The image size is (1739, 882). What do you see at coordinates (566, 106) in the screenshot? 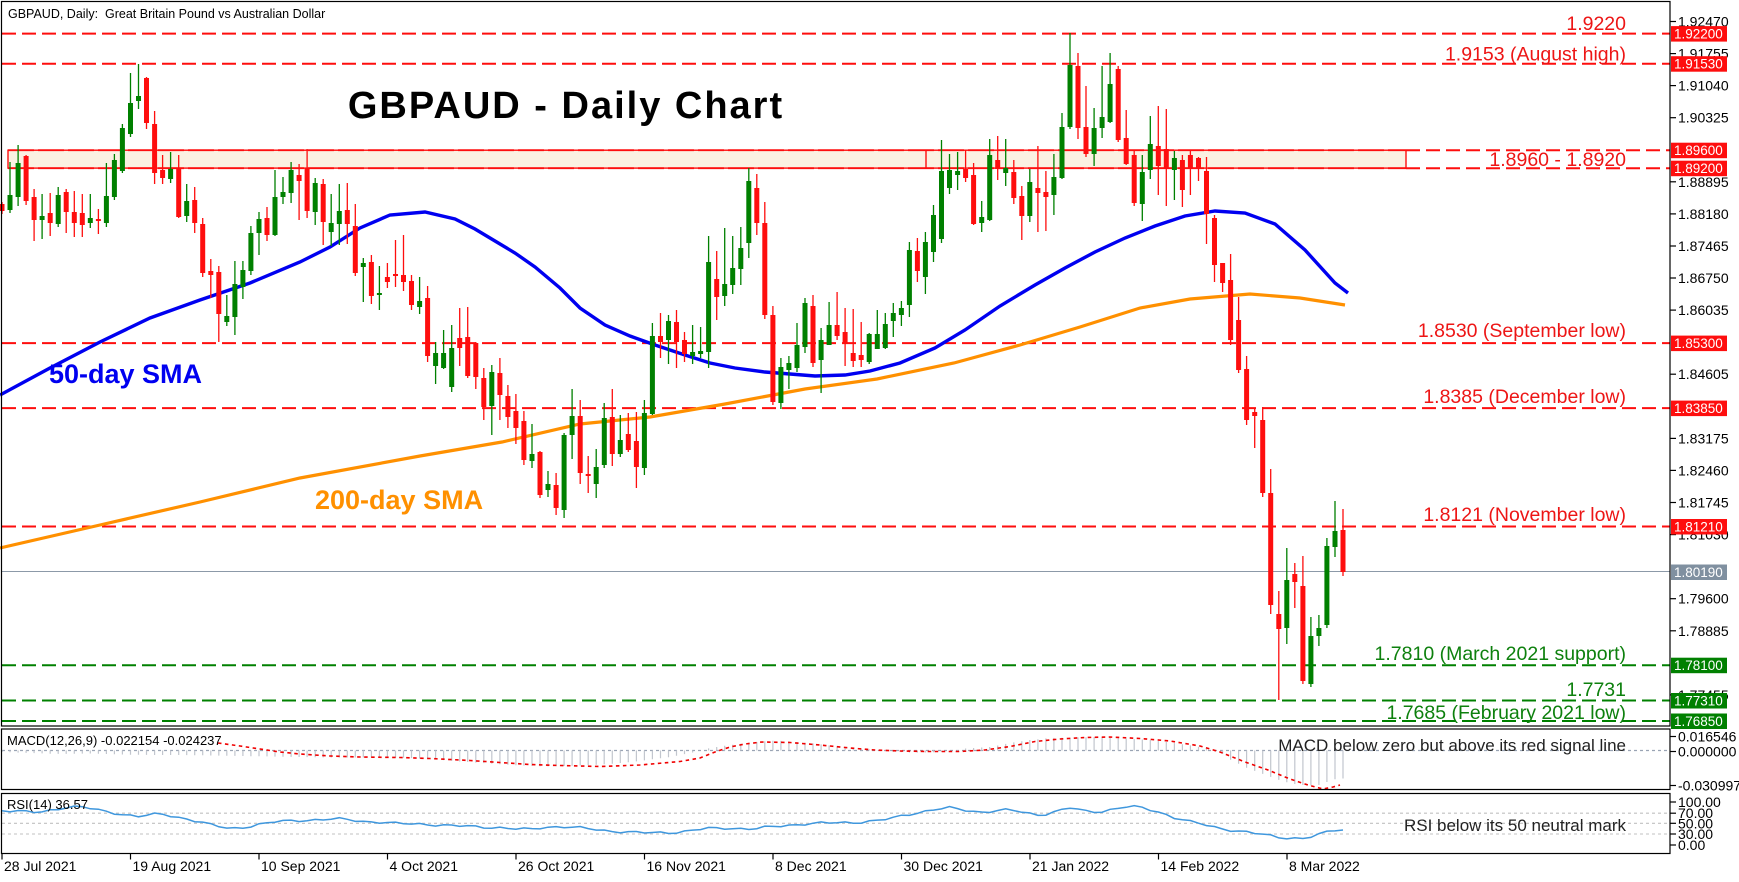
I see `svg-text: GBPAUD - Daily Chart` at bounding box center [566, 106].